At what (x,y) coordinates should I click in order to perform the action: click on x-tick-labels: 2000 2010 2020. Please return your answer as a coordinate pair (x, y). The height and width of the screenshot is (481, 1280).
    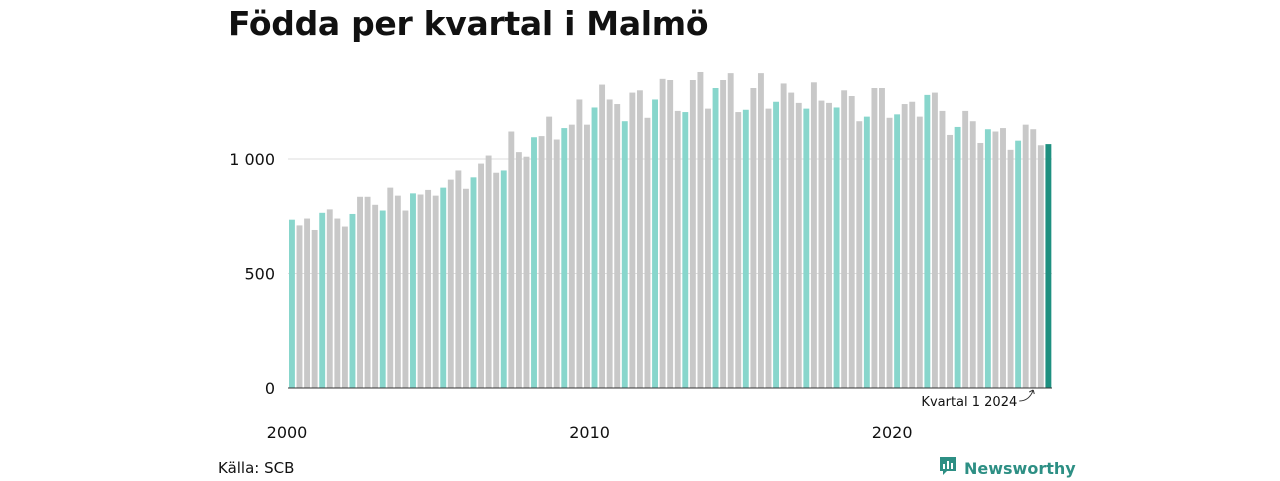
    Looking at the image, I should click on (590, 432).